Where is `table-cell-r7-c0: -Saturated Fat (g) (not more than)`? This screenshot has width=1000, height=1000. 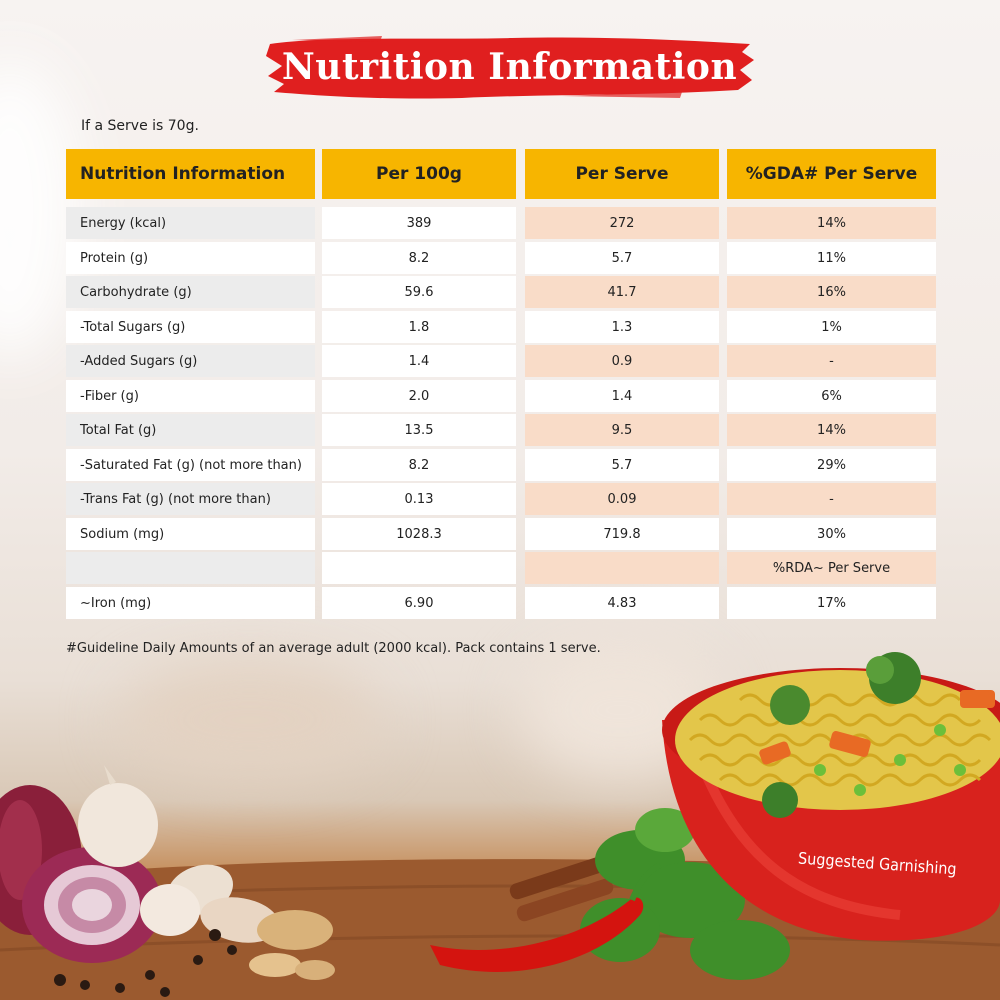 table-cell-r7-c0: -Saturated Fat (g) (not more than) is located at coordinates (190, 465).